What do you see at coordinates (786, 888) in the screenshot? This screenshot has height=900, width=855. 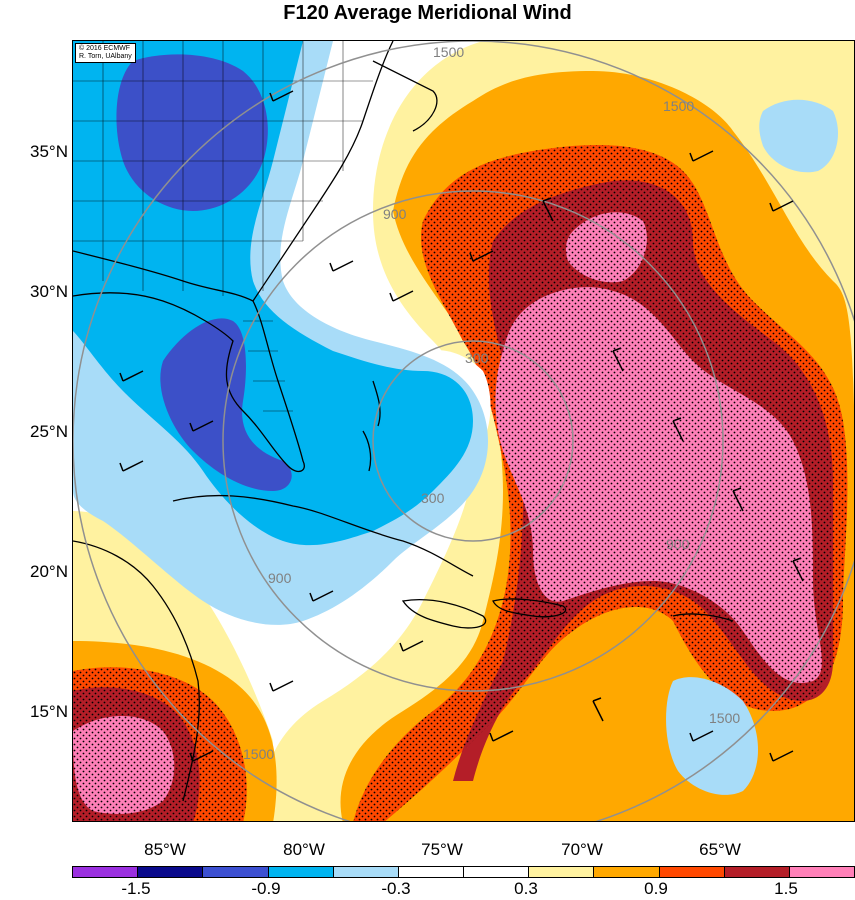 I see `colorbar-label: 1.5` at bounding box center [786, 888].